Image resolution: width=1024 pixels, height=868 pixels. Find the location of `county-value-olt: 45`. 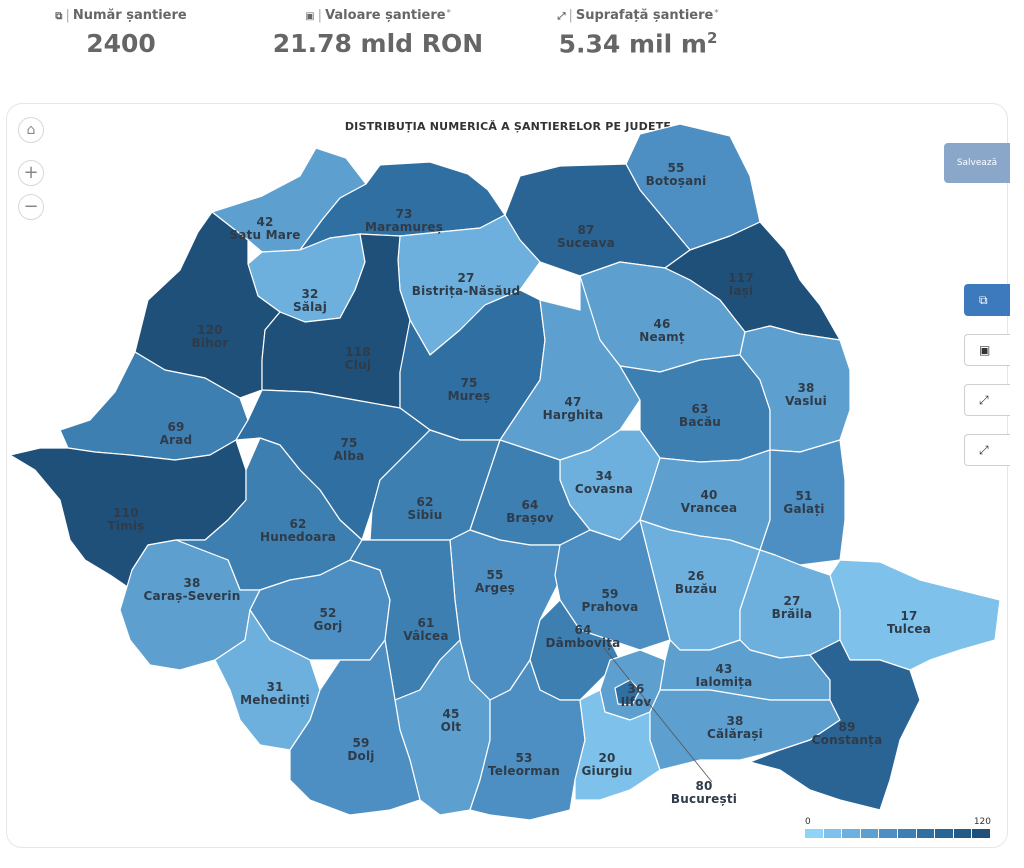

county-value-olt: 45 is located at coordinates (450, 714).